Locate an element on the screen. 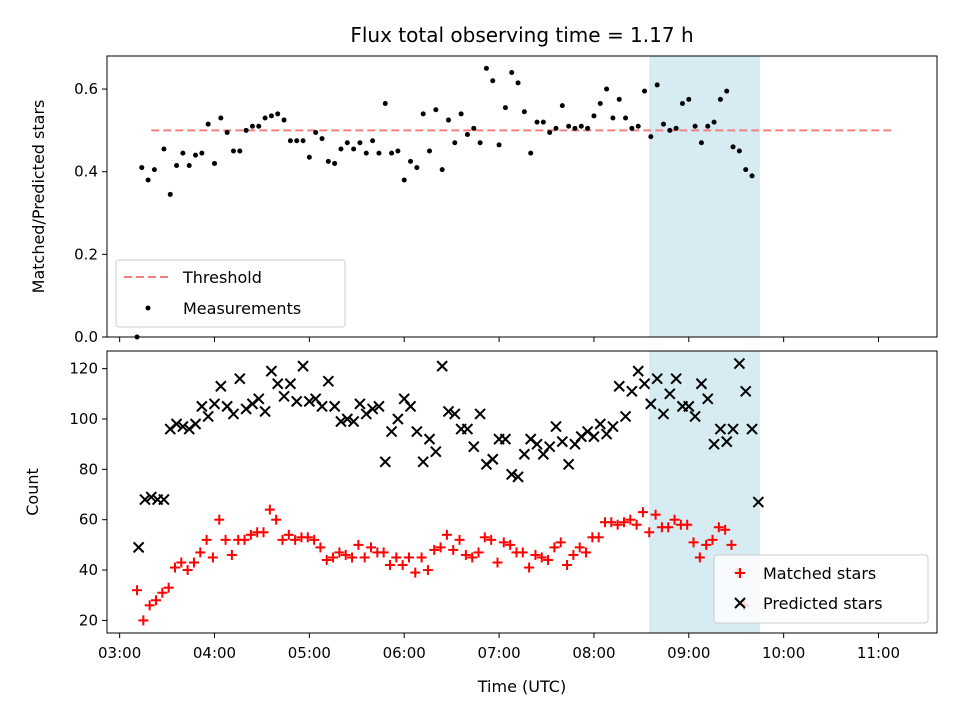 This screenshot has height=720, width=960. x-tick-label: 09:00 is located at coordinates (688, 653).